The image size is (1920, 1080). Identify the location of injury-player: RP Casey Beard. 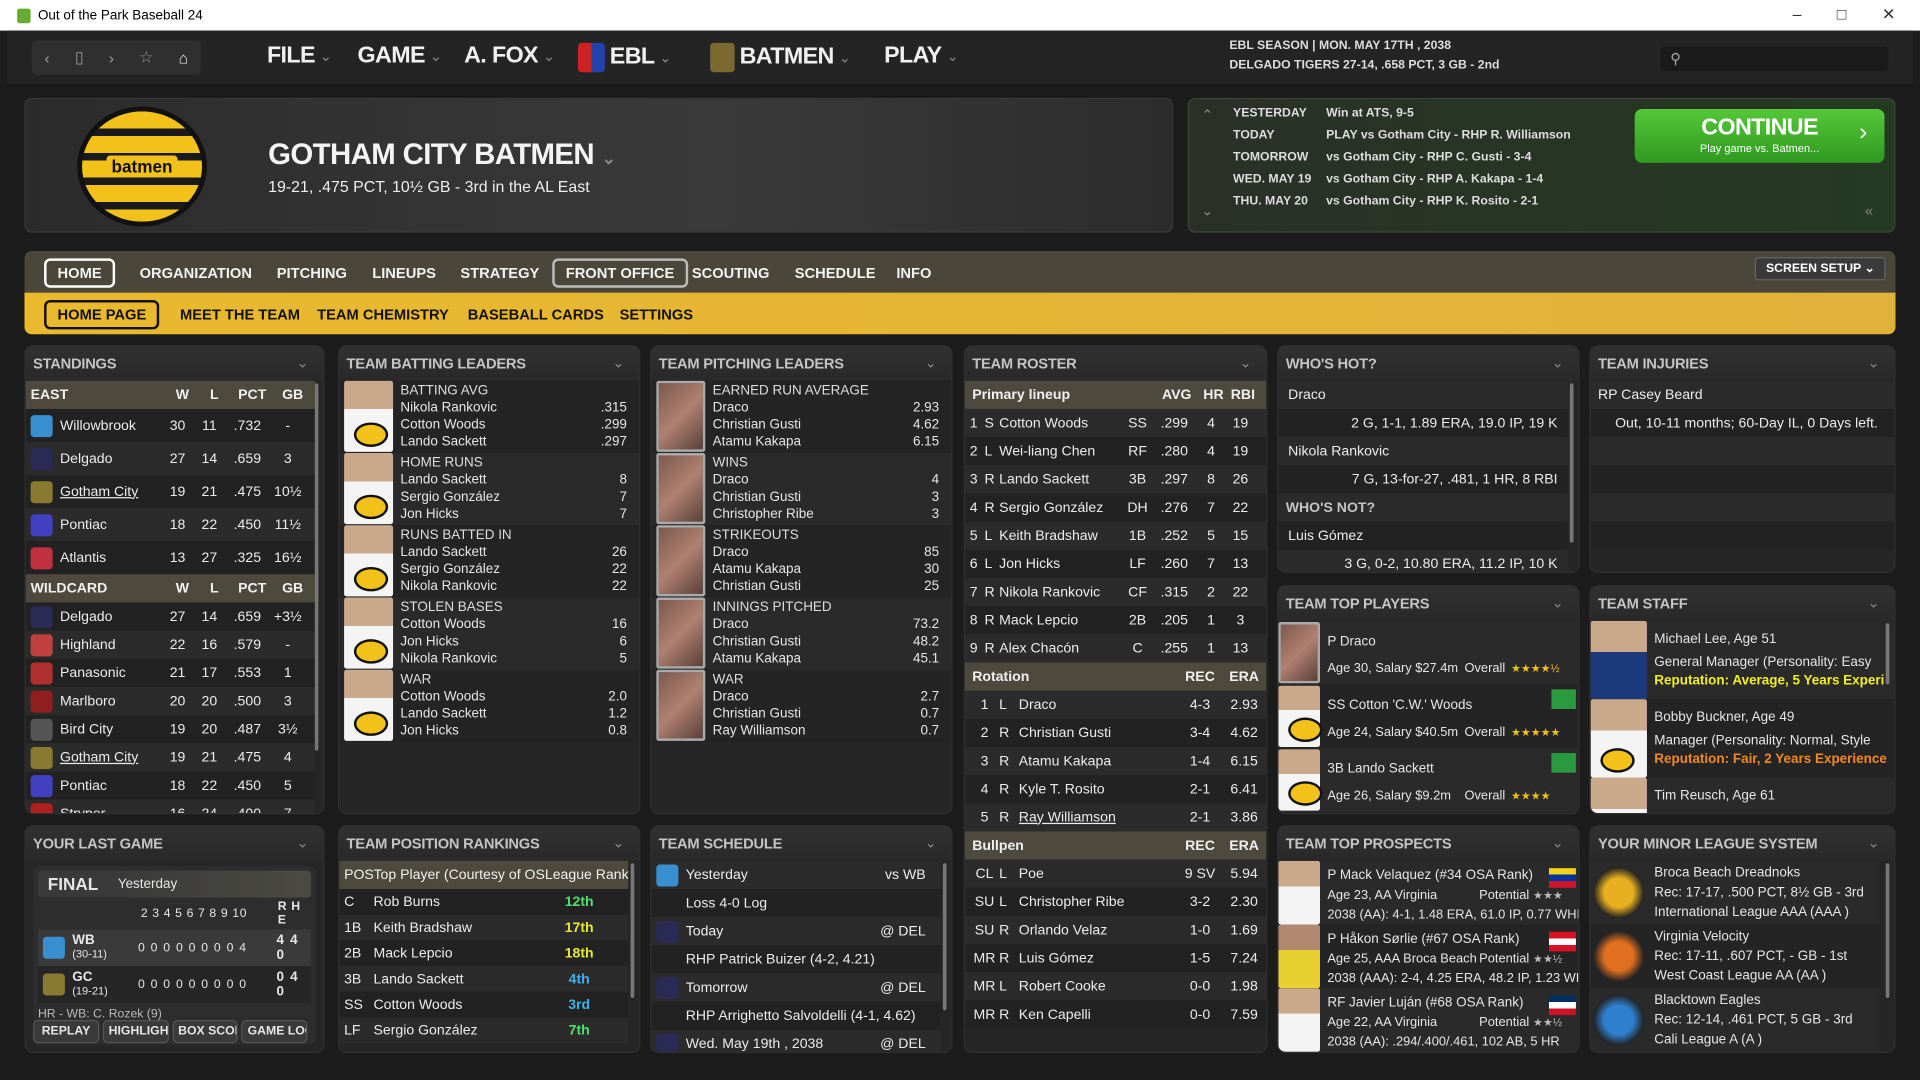
(1742, 394).